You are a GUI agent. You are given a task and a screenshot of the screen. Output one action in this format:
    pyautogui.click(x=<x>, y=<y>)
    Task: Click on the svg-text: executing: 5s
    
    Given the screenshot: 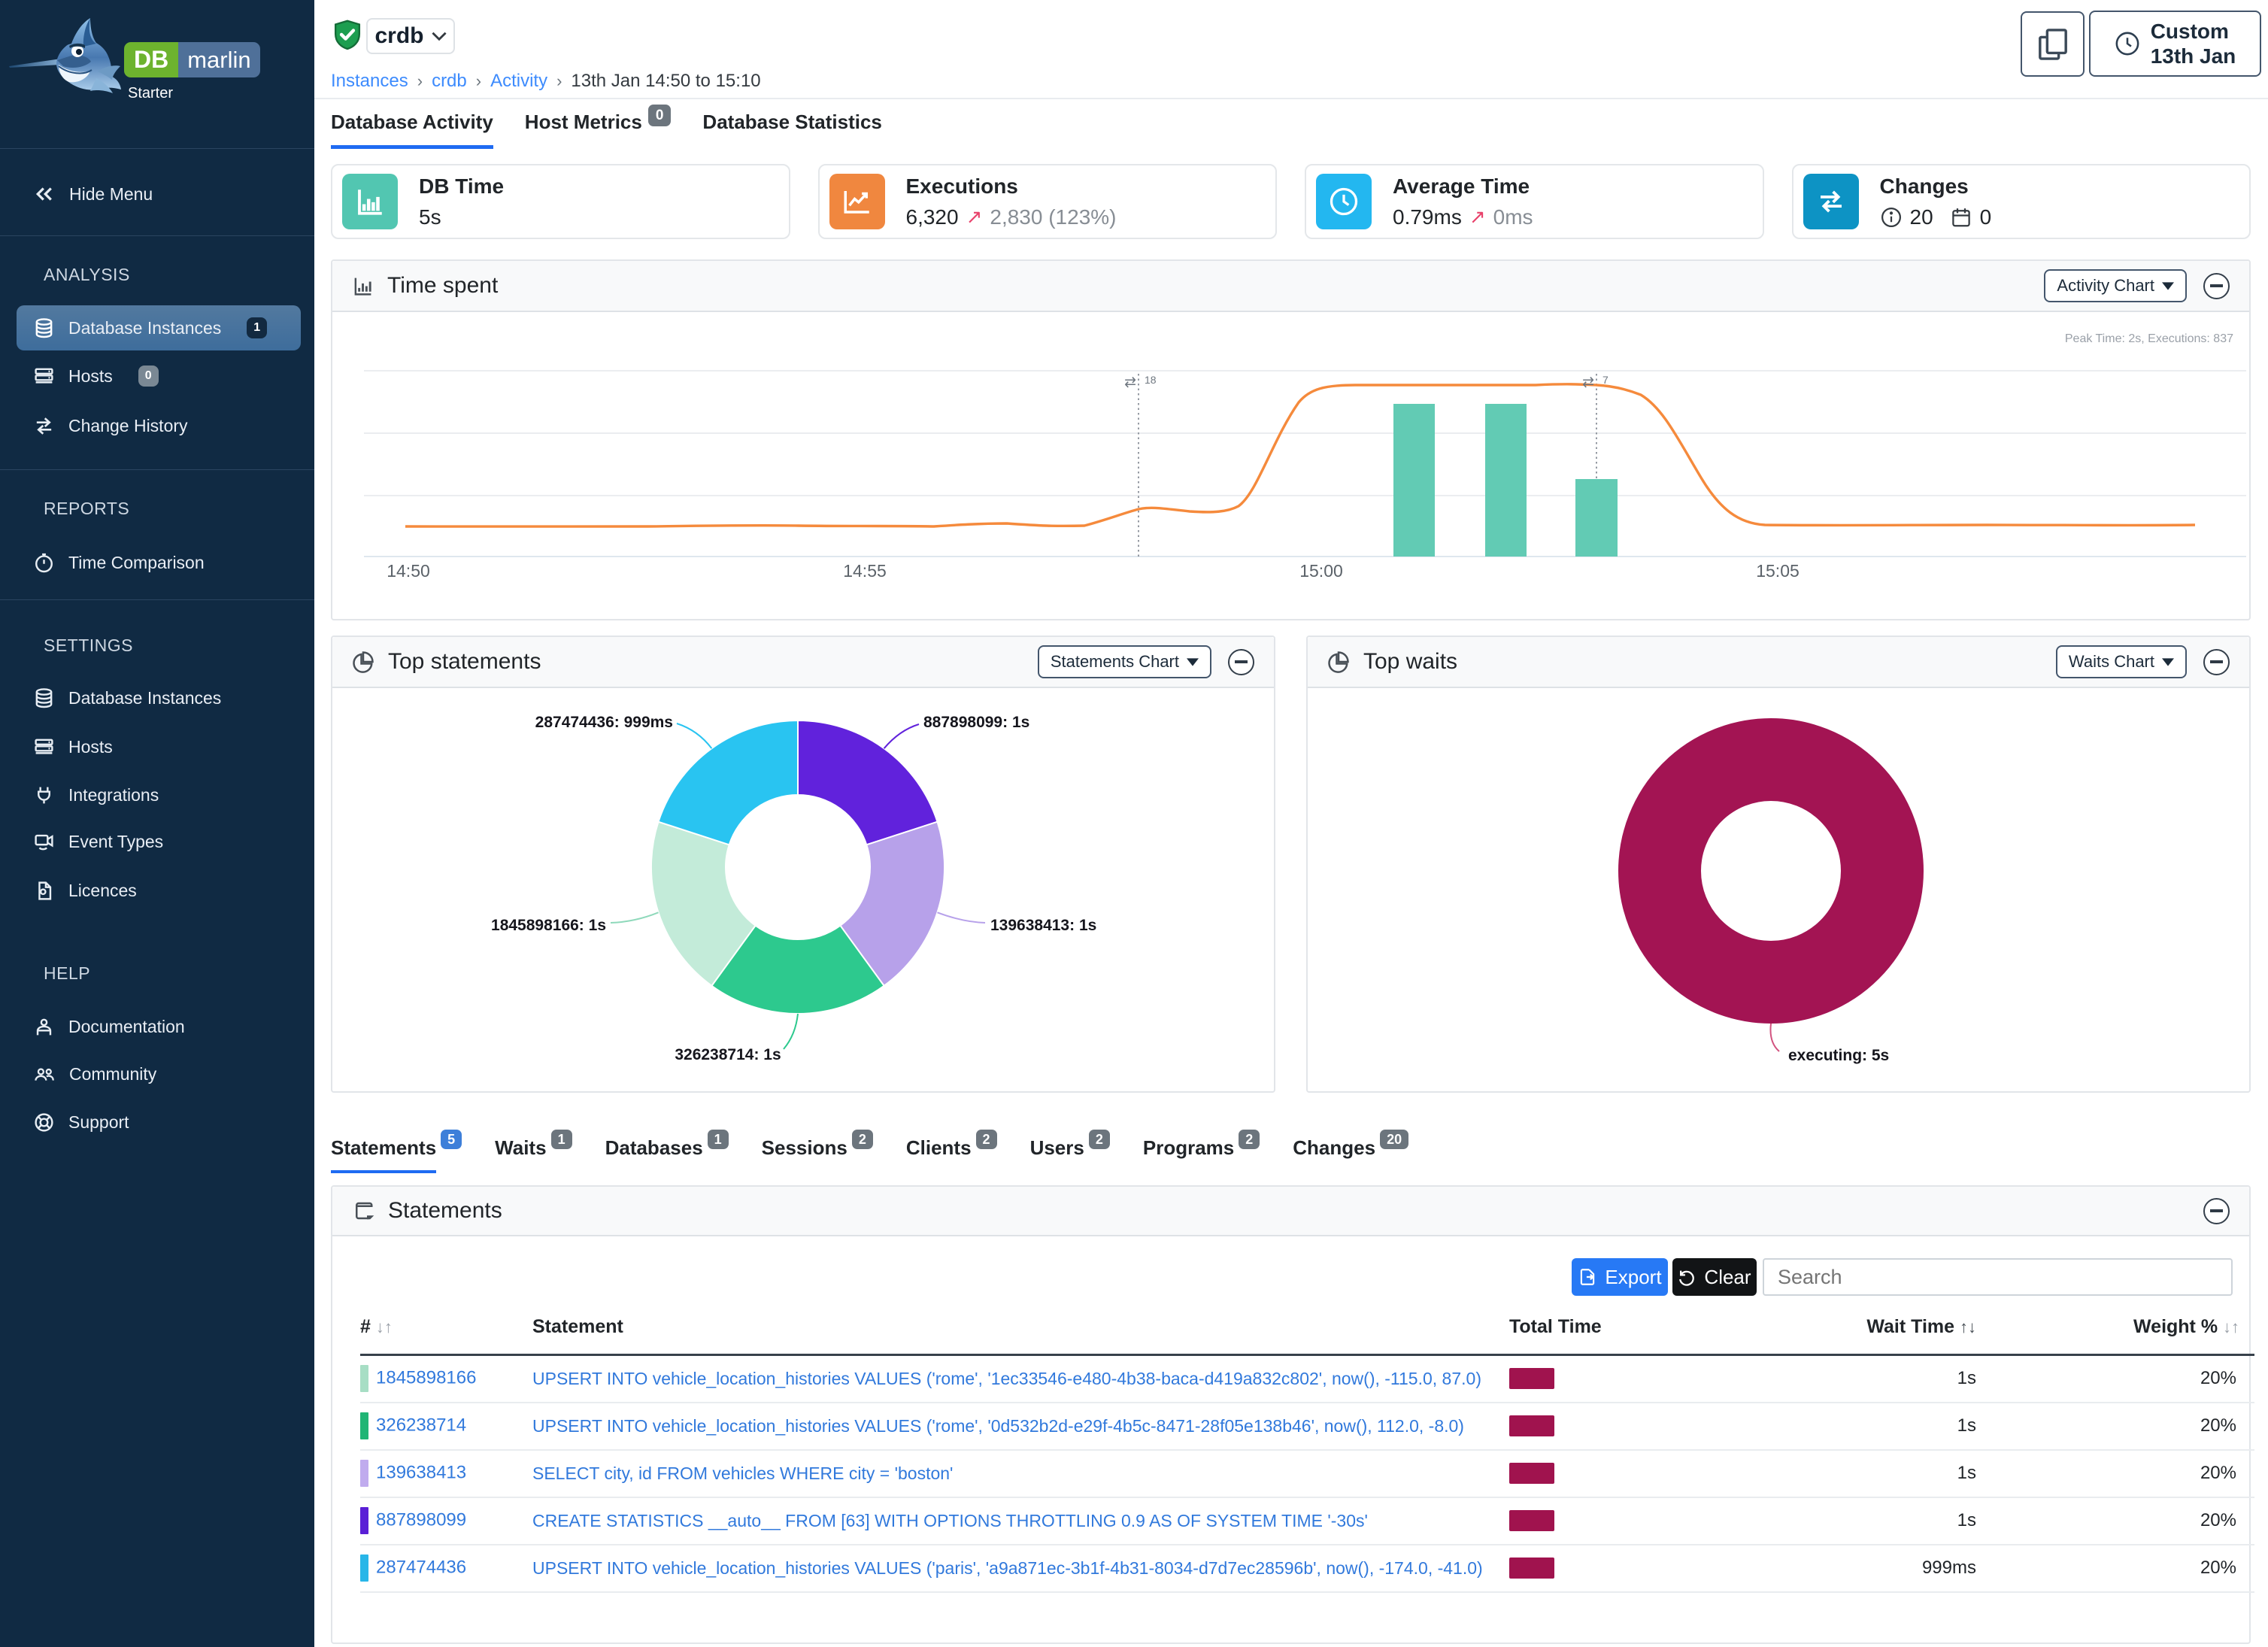 What is the action you would take?
    pyautogui.click(x=1839, y=1055)
    